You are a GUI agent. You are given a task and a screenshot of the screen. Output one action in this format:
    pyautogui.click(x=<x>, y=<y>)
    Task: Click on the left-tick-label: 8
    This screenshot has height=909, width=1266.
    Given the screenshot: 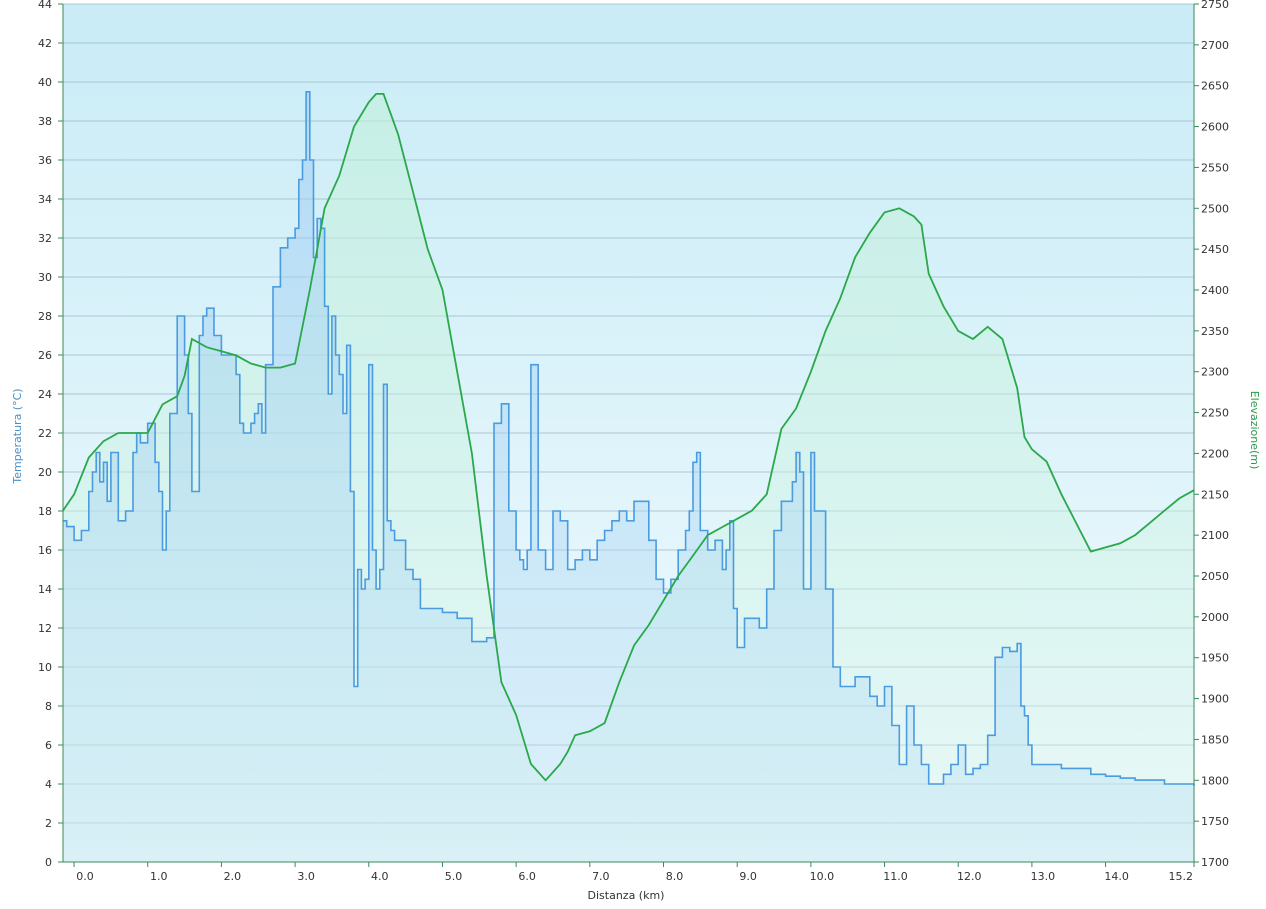 What is the action you would take?
    pyautogui.click(x=48, y=706)
    